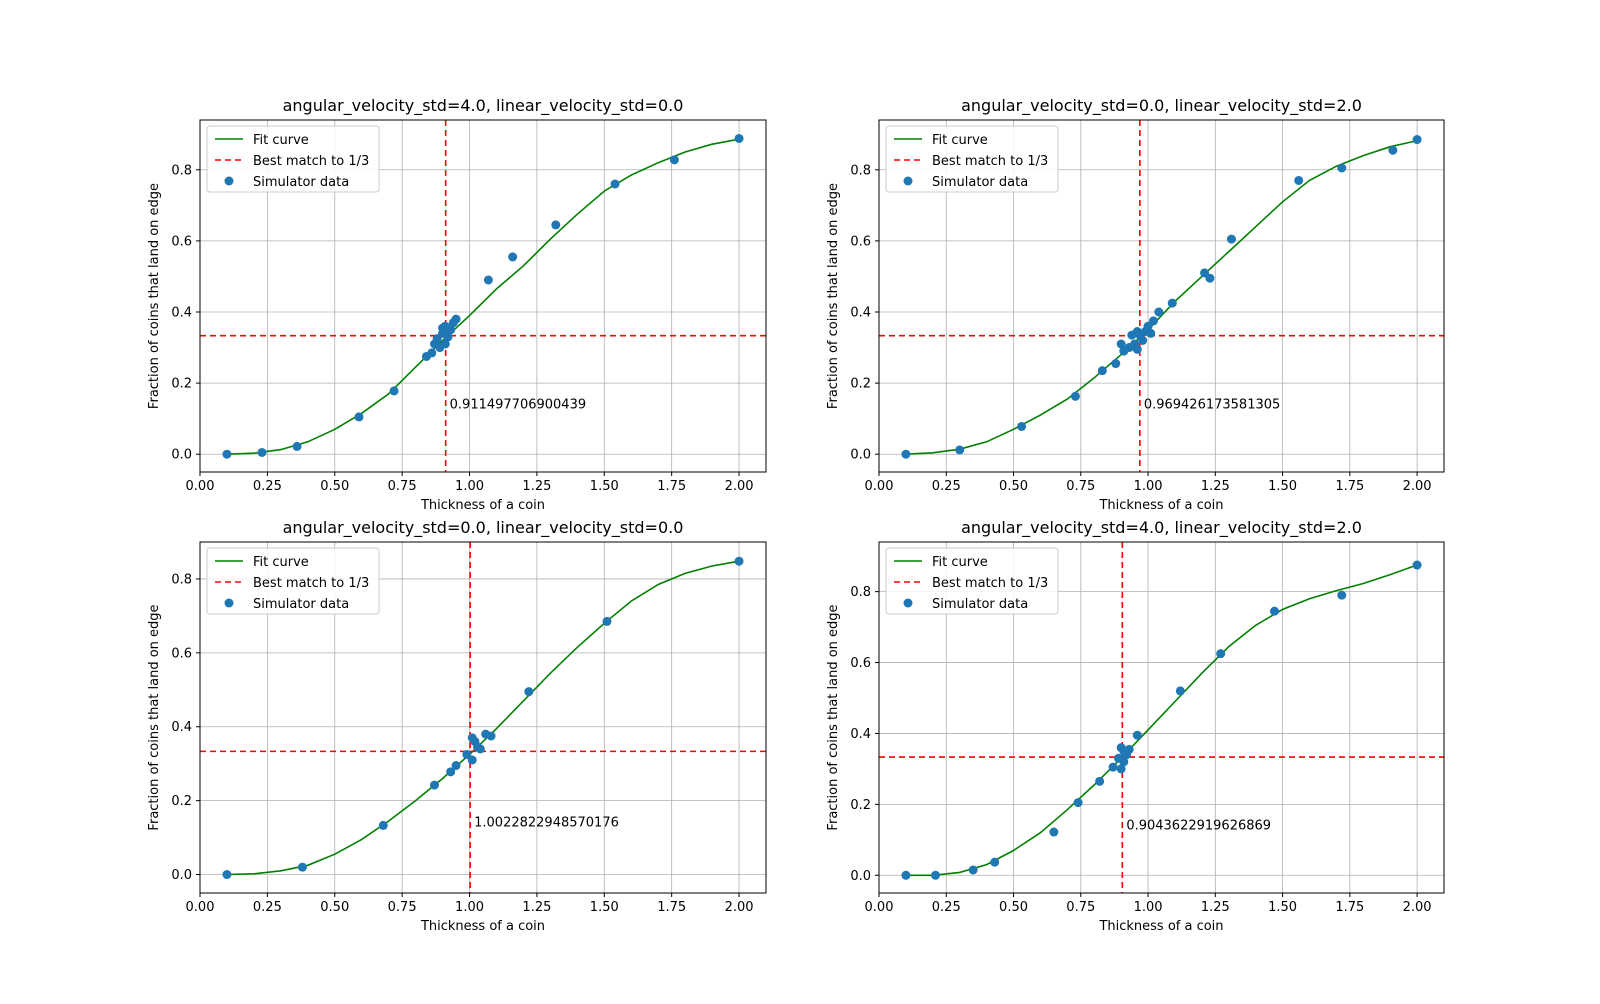 The height and width of the screenshot is (1004, 1600). I want to click on best-match-label: 0.911497706900439, so click(518, 404).